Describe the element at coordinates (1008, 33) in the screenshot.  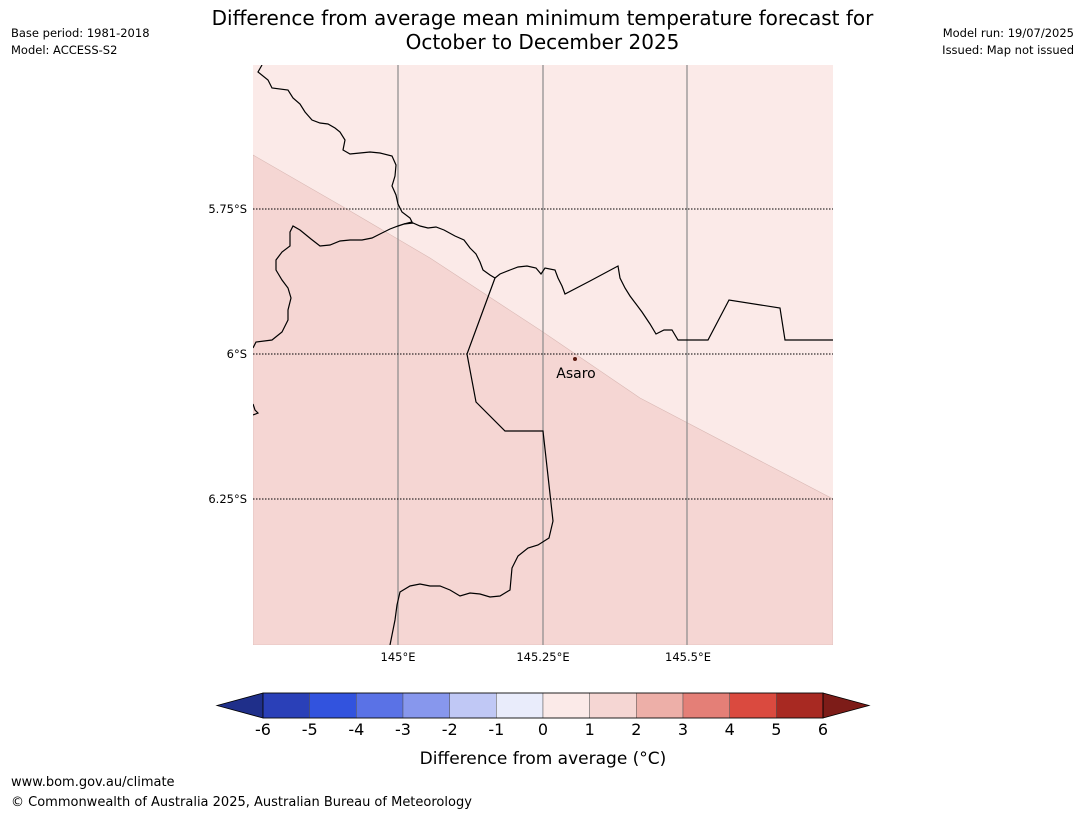
I see `model-run-text: Model run: 19/07/2025` at that location.